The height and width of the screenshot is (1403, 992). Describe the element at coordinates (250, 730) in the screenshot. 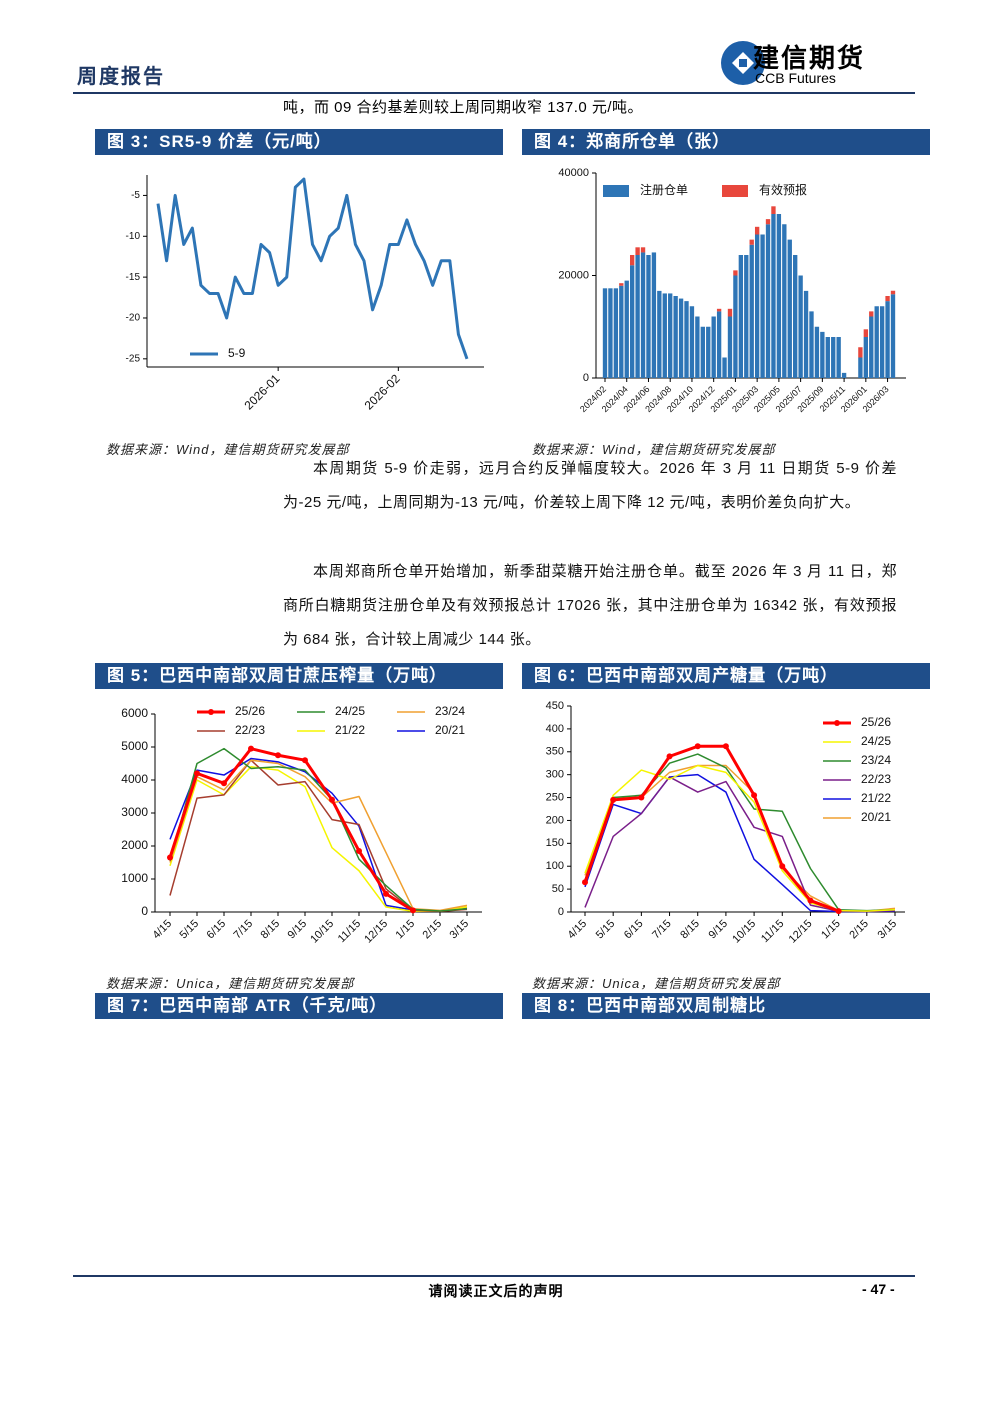

I see `legend-label: 22/23` at that location.